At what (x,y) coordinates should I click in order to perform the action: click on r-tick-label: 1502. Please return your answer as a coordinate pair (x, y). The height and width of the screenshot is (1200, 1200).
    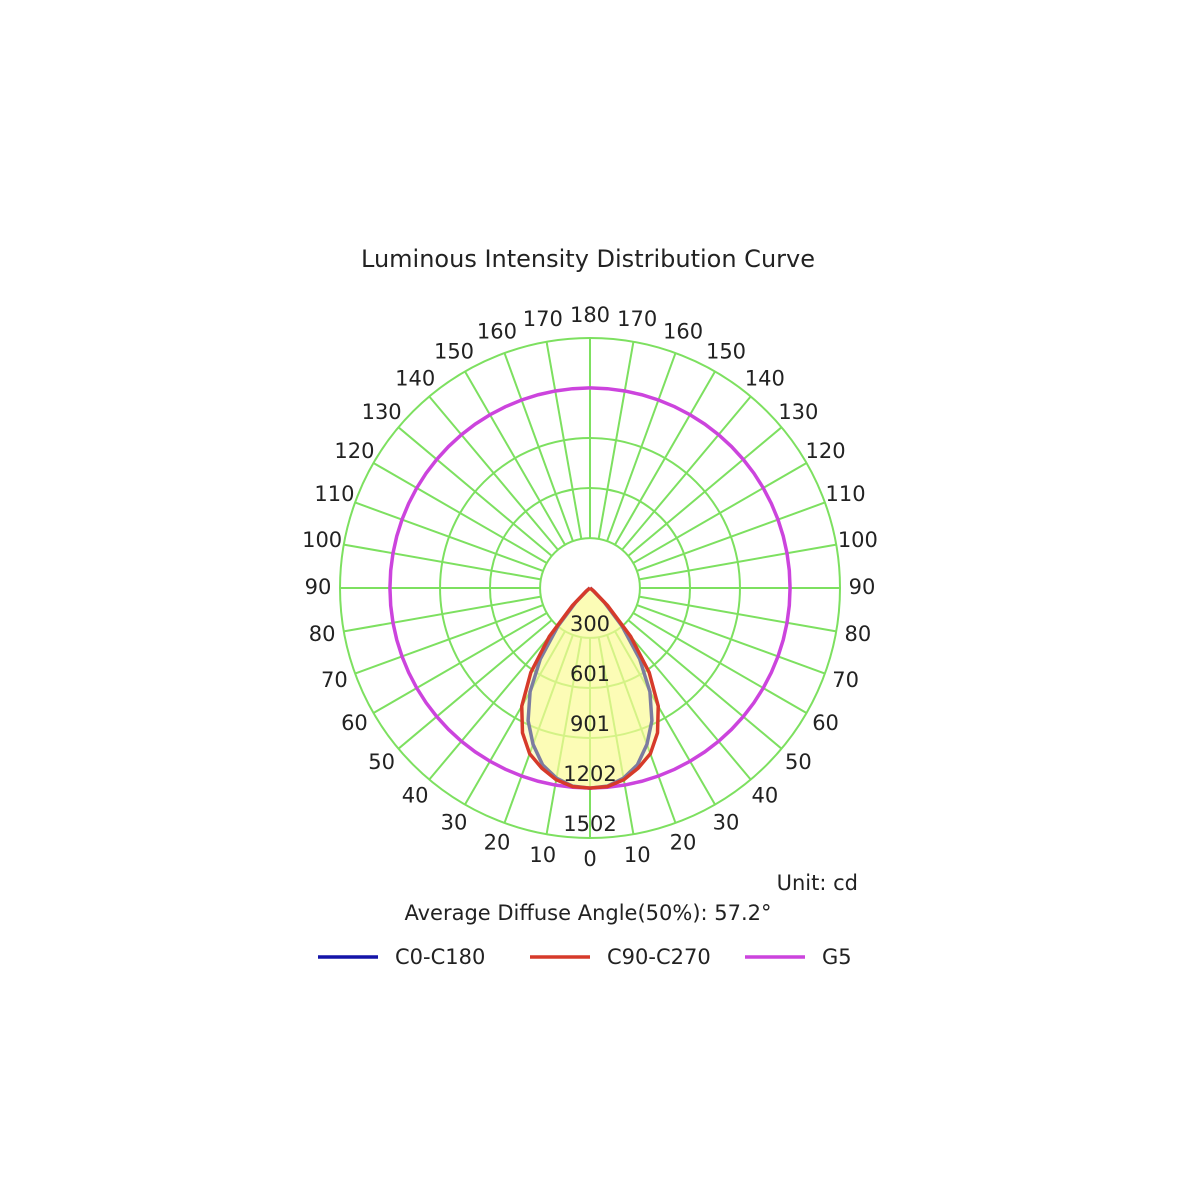
    Looking at the image, I should click on (589, 824).